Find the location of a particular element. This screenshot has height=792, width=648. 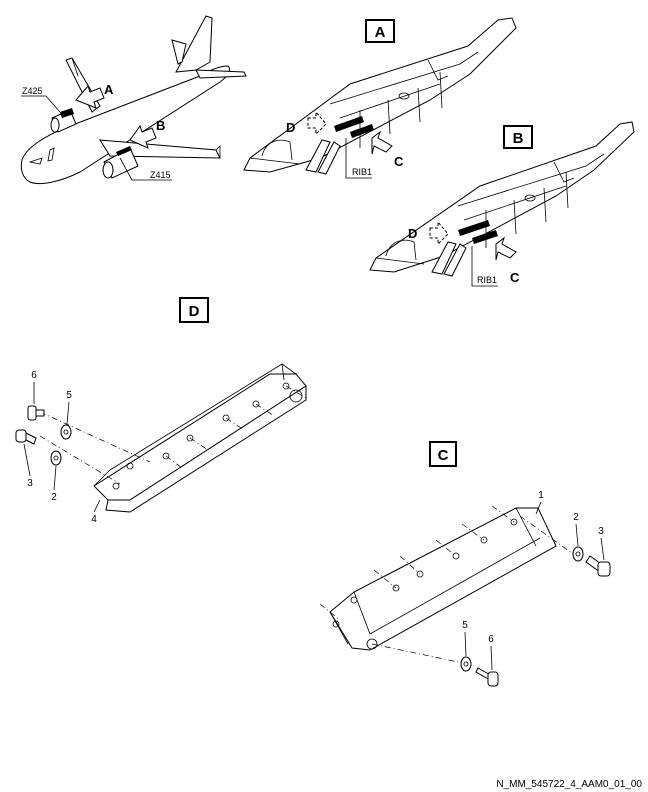

detail-d-title: D is located at coordinates (194, 311).